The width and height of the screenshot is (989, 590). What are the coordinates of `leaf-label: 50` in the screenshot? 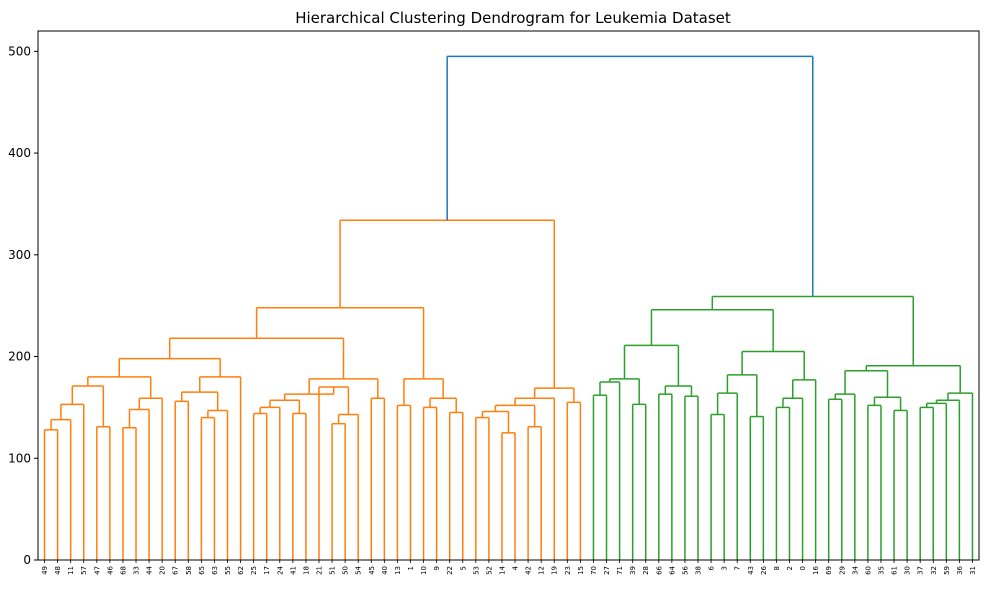 It's located at (346, 570).